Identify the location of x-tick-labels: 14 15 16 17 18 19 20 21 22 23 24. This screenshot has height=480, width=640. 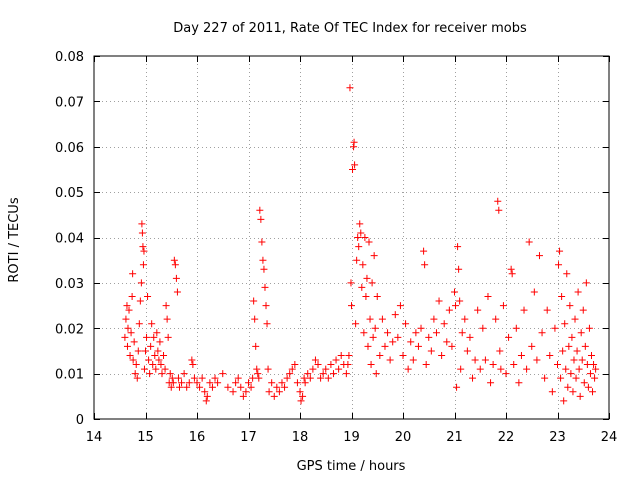
(352, 437).